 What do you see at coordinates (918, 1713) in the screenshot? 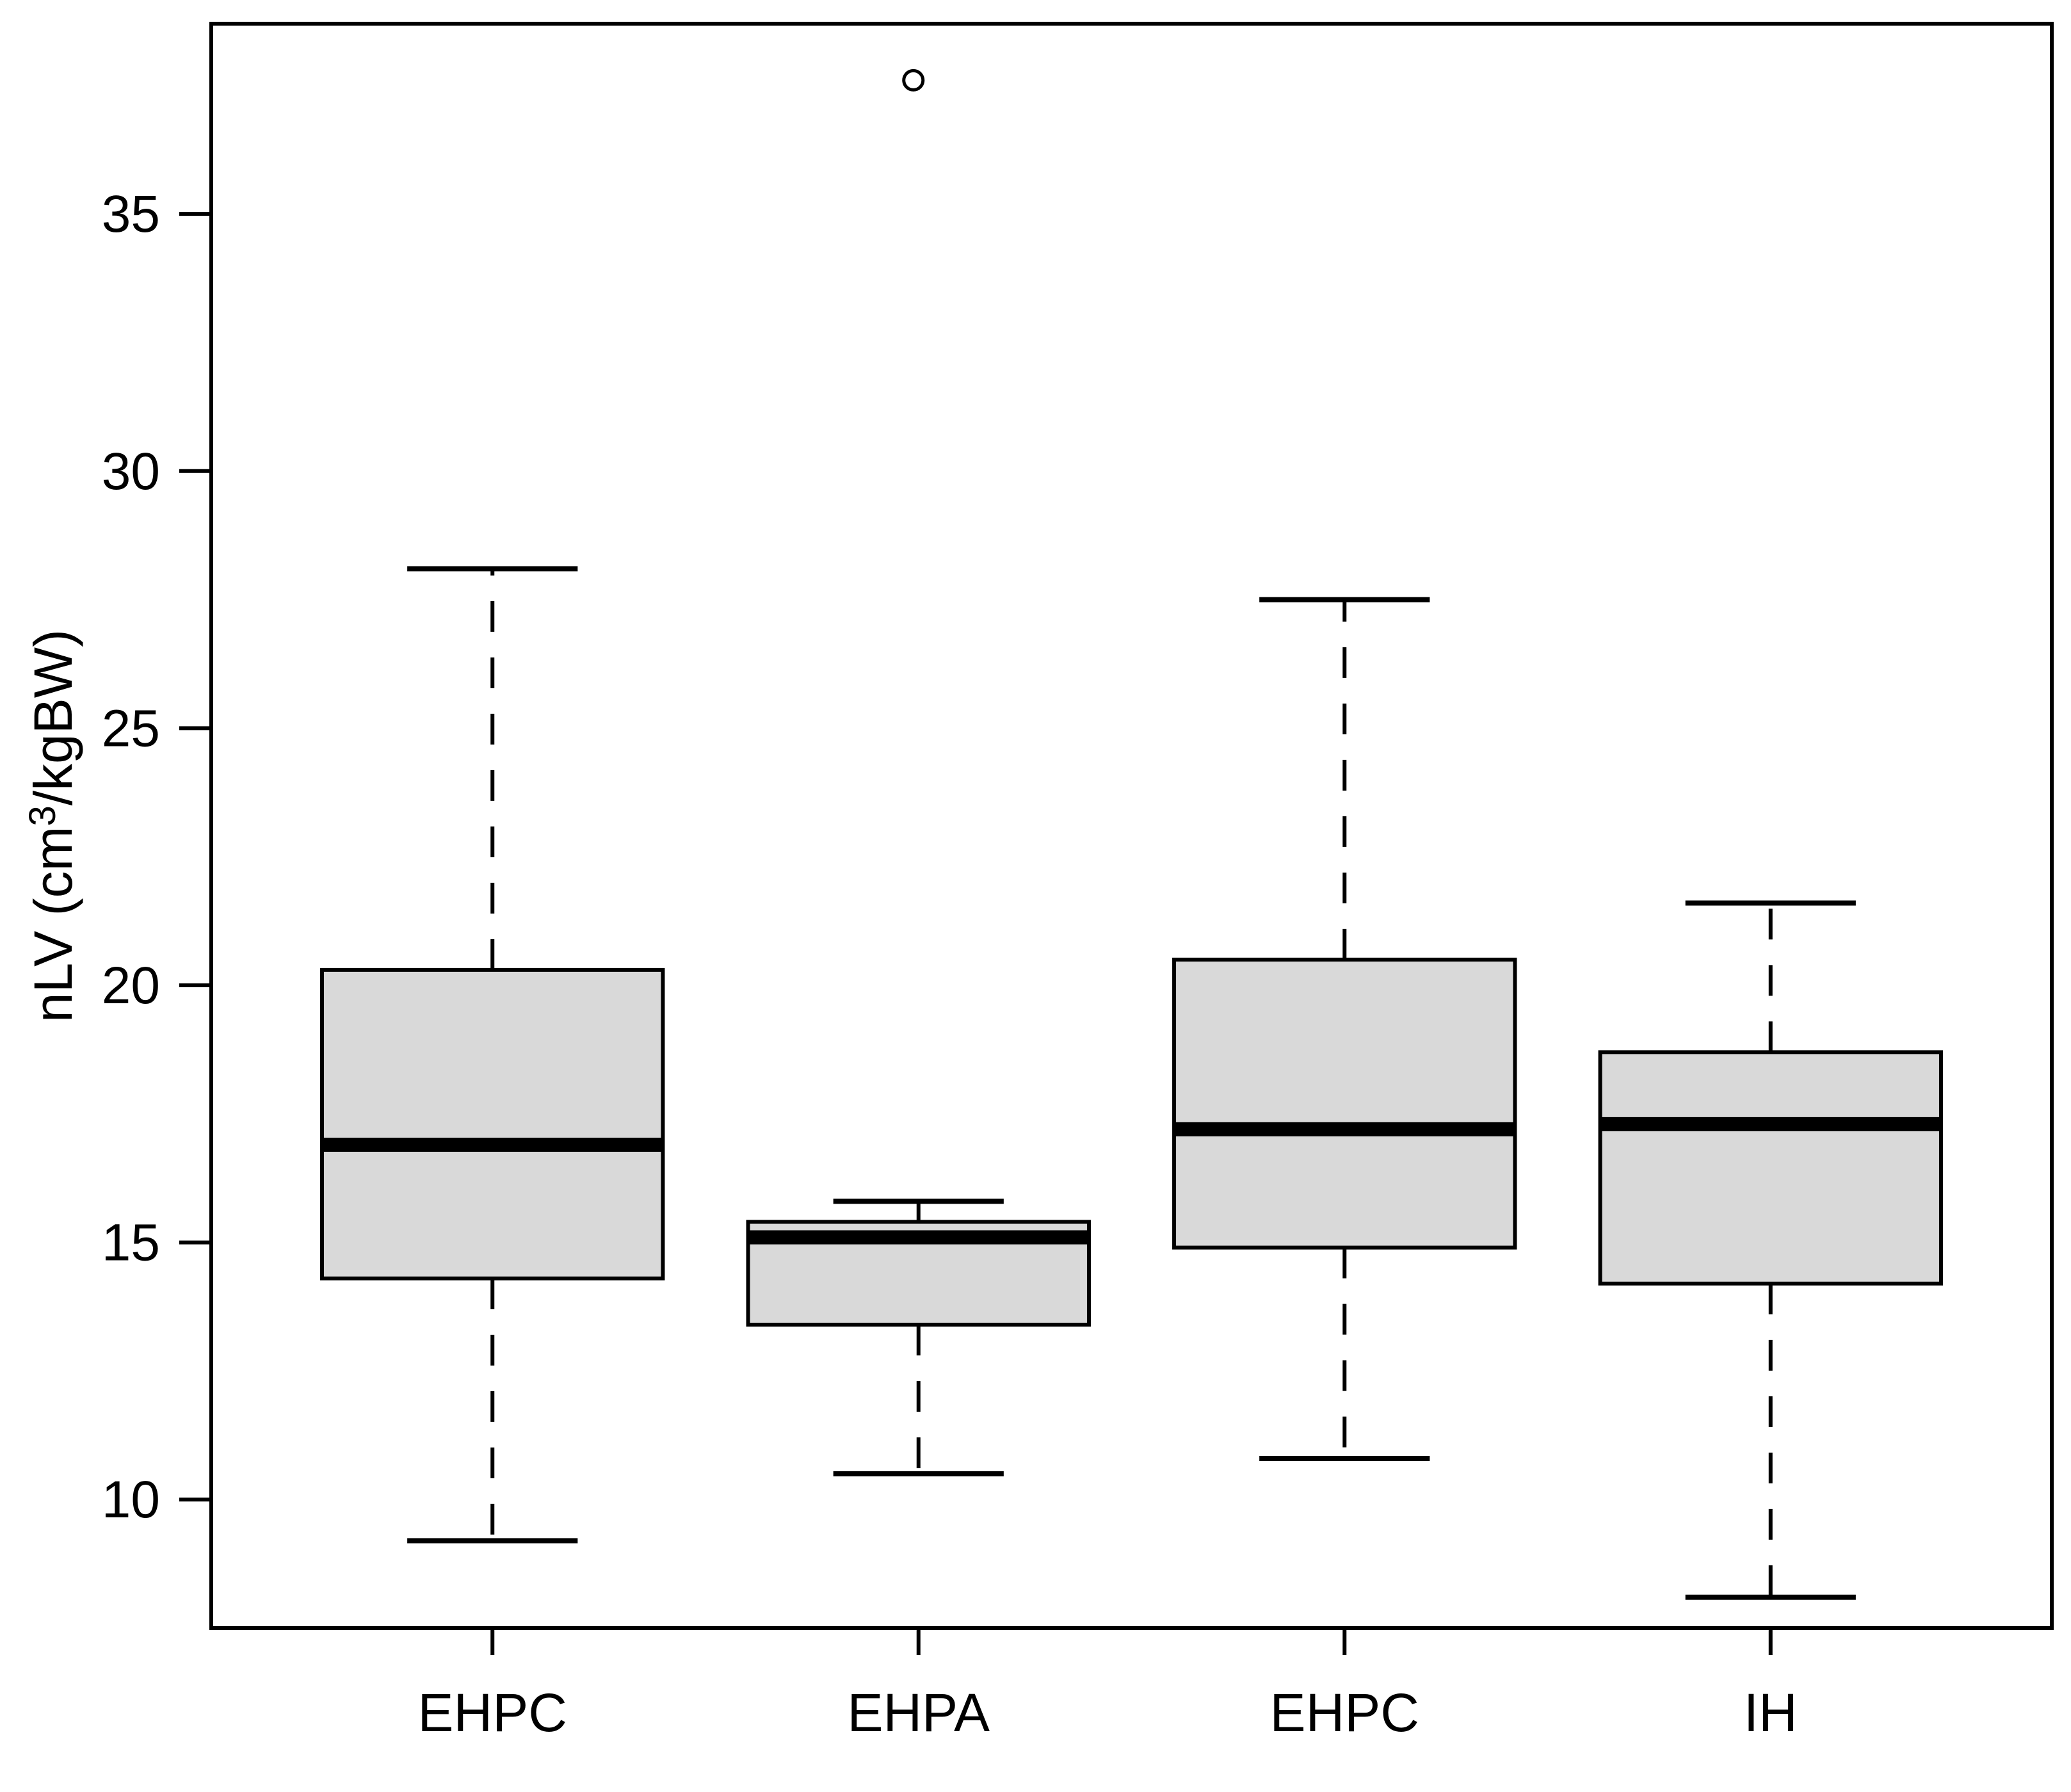
I see `x-axis-label: EHPA` at bounding box center [918, 1713].